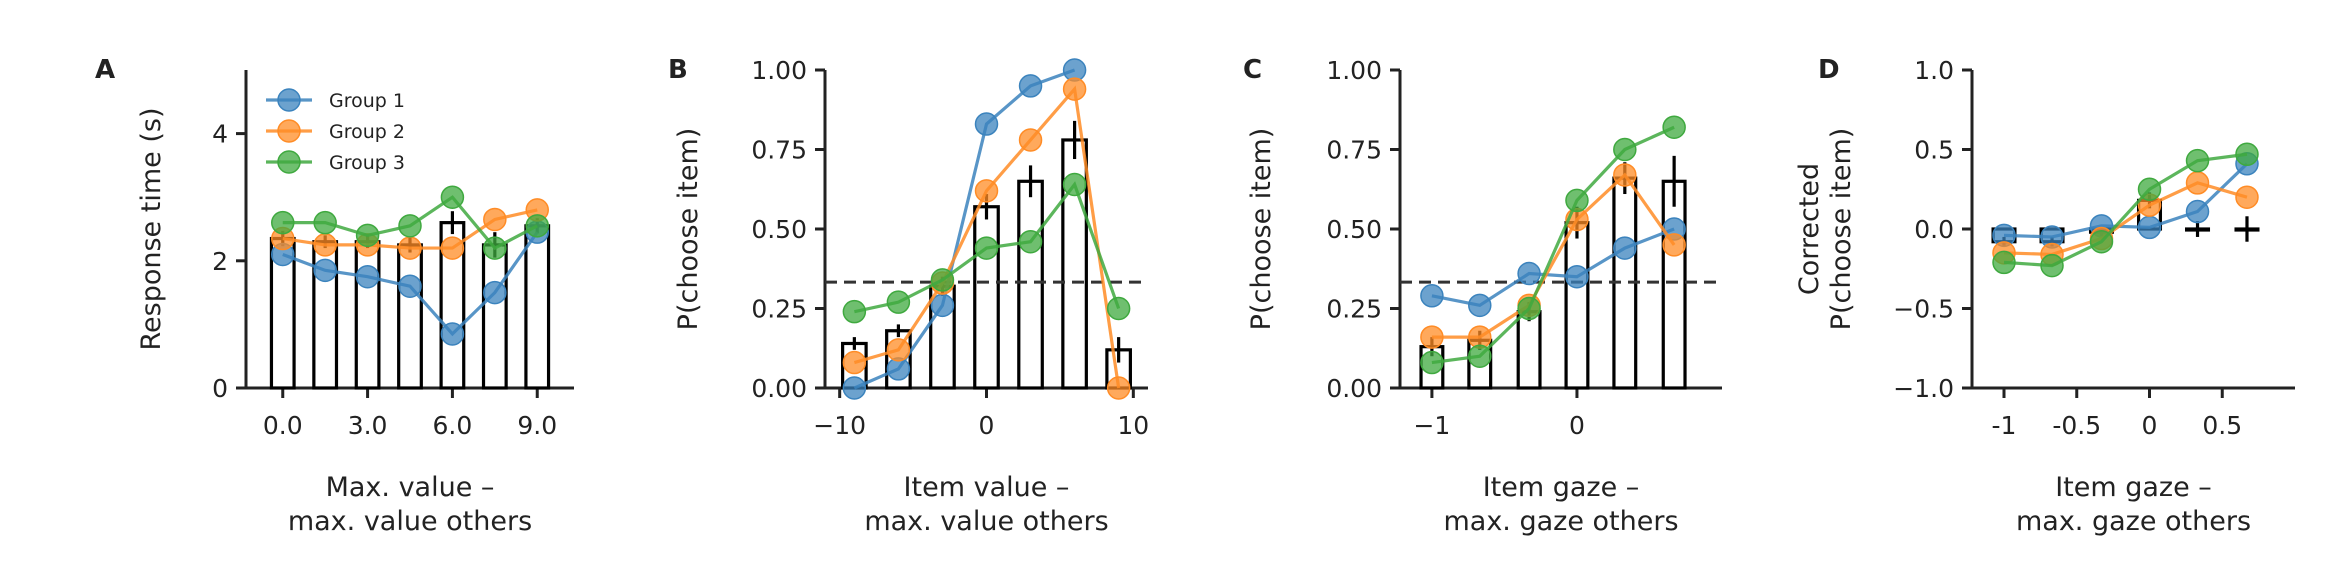 This screenshot has height=584, width=2338. What do you see at coordinates (2004, 425) in the screenshot?
I see `x-tick-label: -1` at bounding box center [2004, 425].